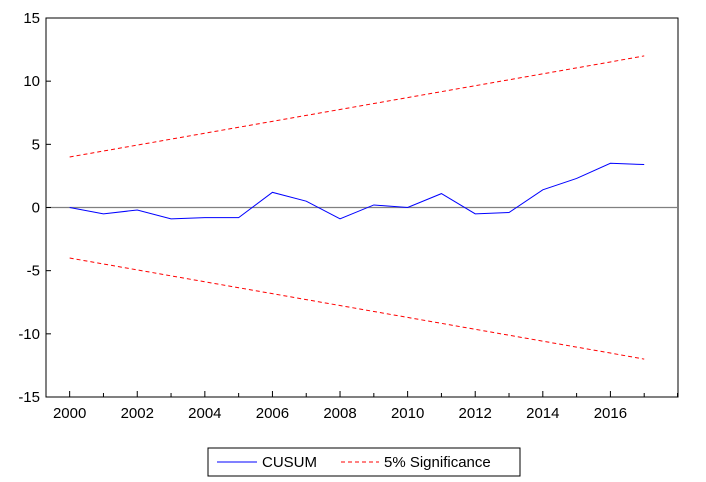 The height and width of the screenshot is (482, 706). What do you see at coordinates (33, 271) in the screenshot?
I see `y-tick-label: -5` at bounding box center [33, 271].